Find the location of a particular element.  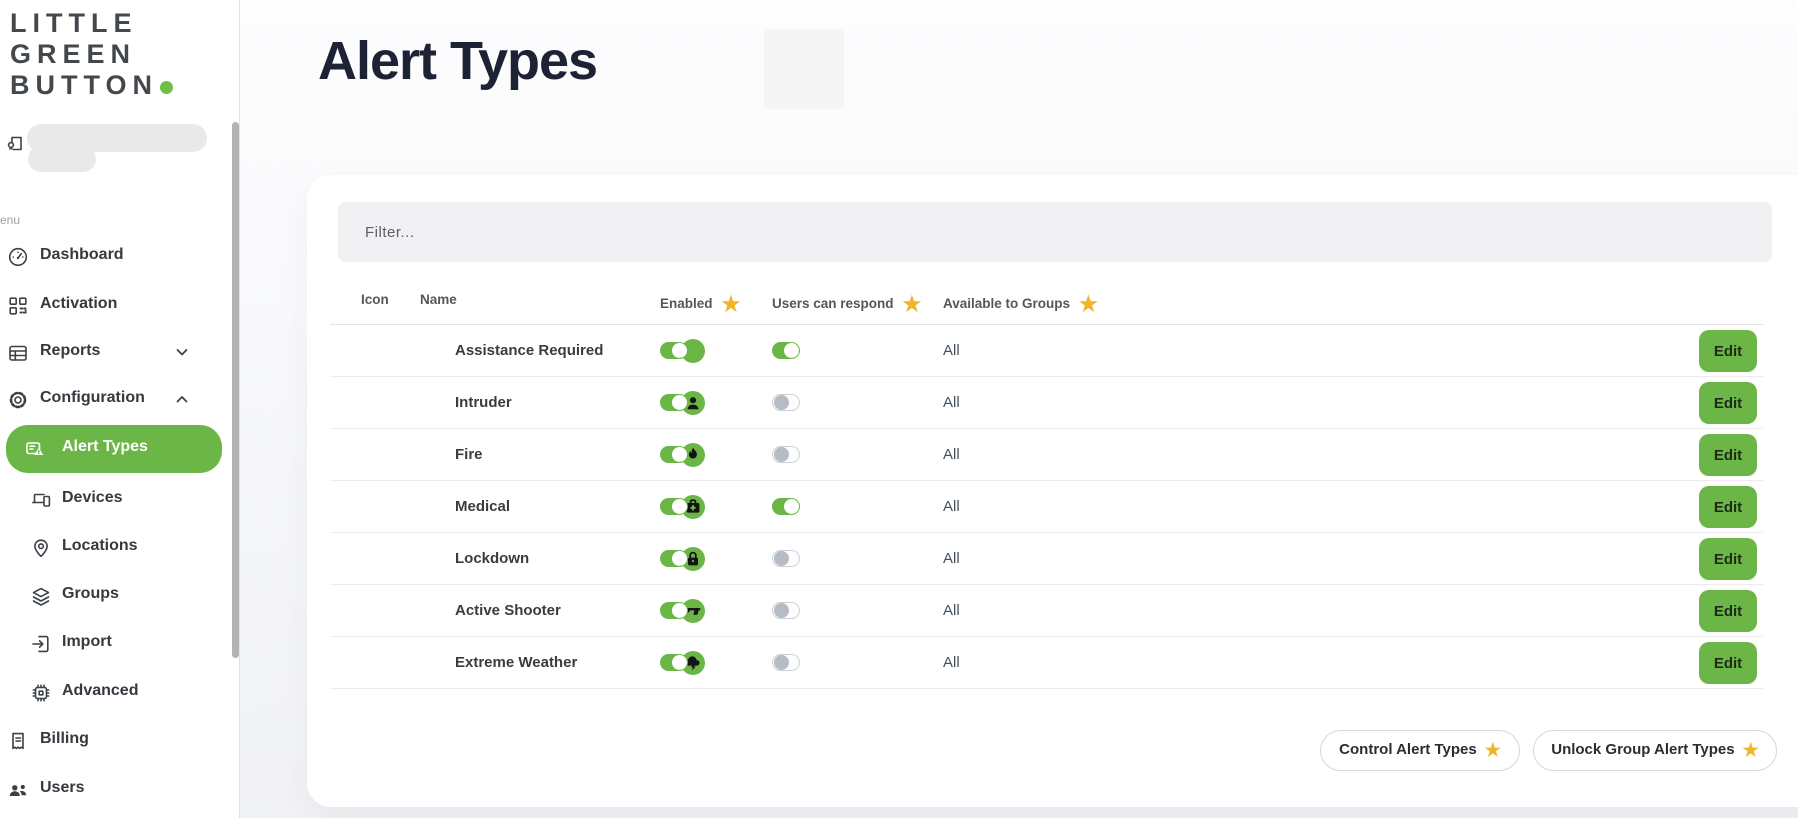

sidebar-item-configuration: Configuration is located at coordinates (116, 400).